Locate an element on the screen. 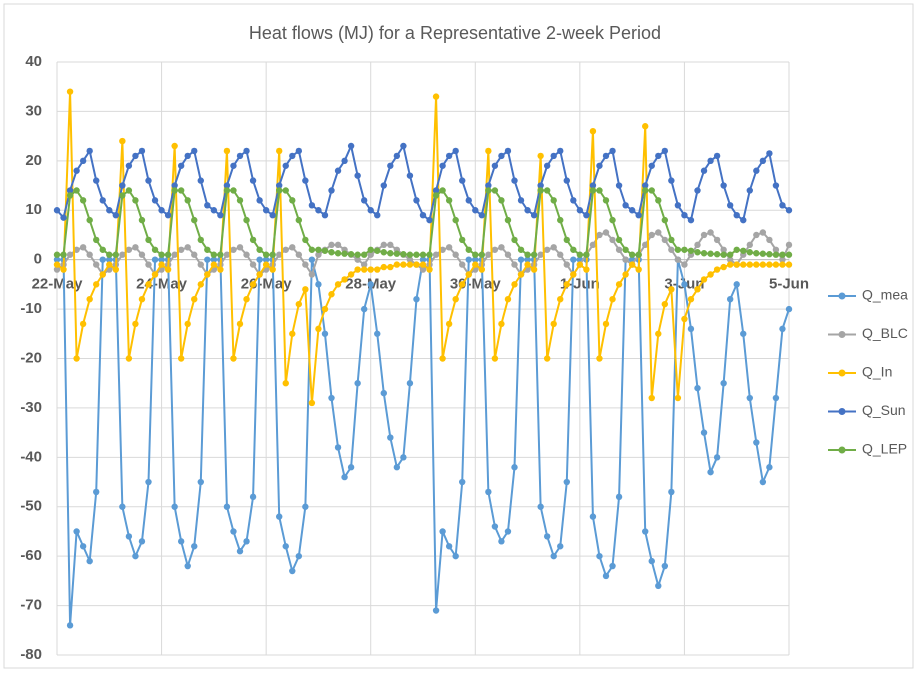 The width and height of the screenshot is (918, 673). y-tick-label: -80 is located at coordinates (31, 654).